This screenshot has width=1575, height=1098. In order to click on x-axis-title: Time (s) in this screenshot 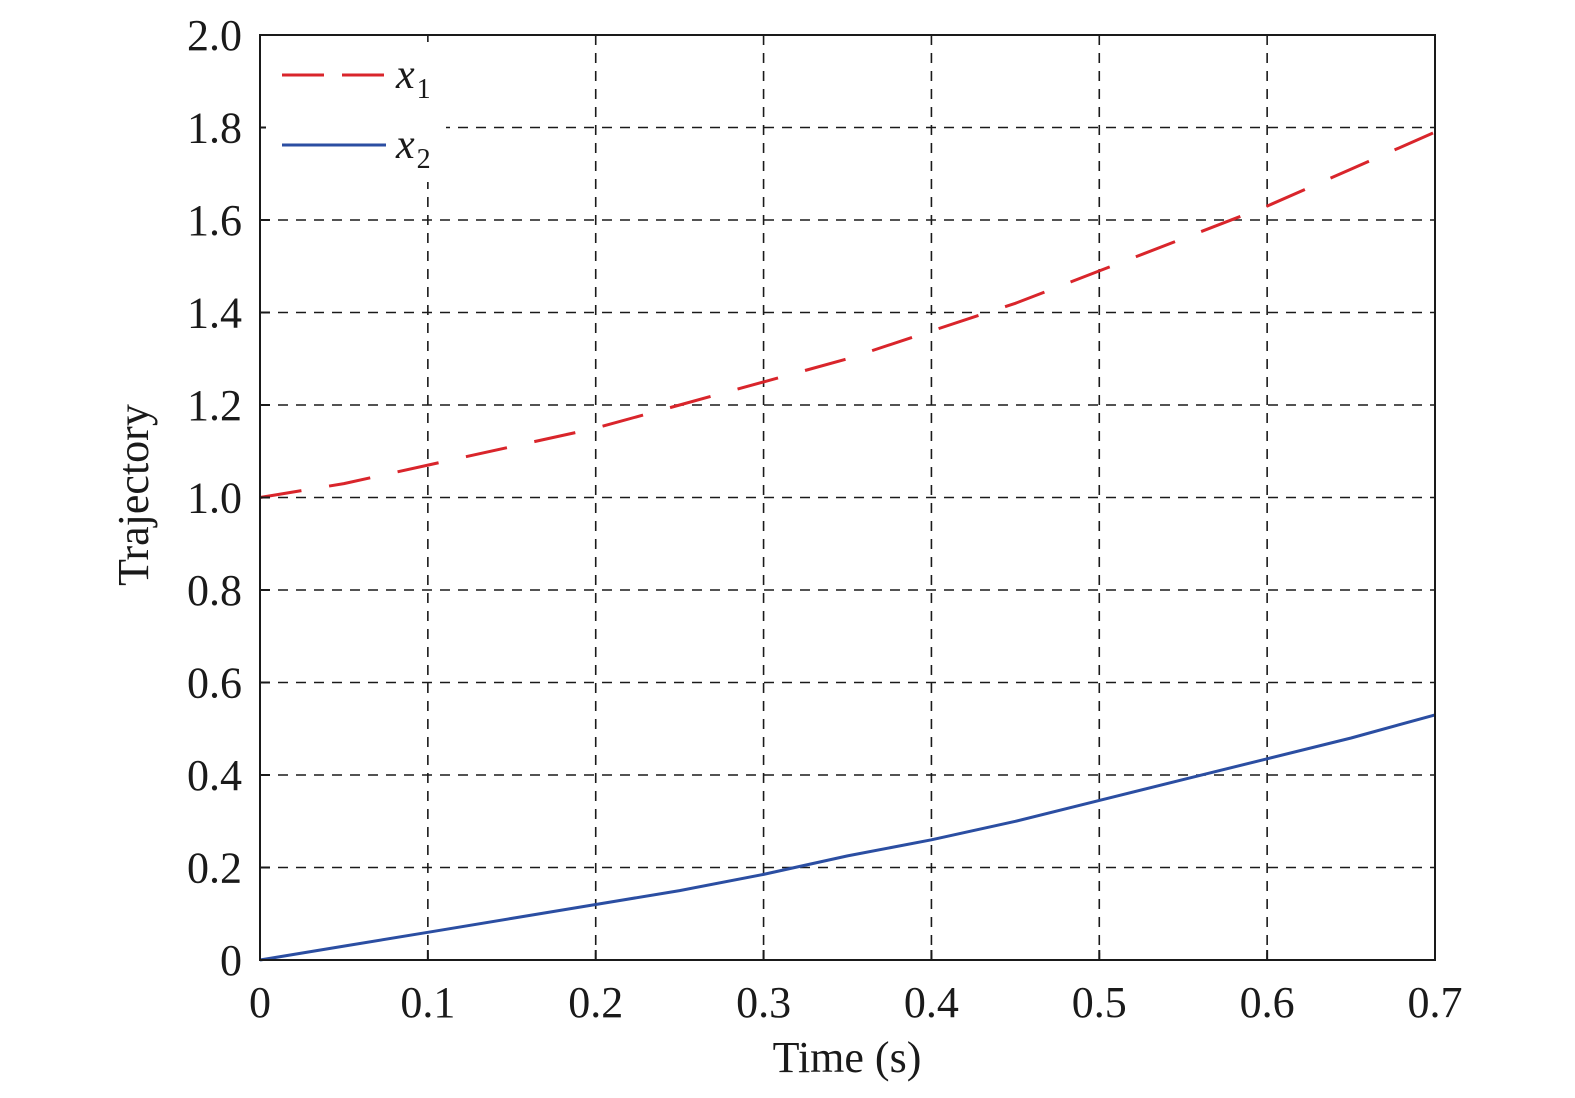, I will do `click(847, 1057)`.